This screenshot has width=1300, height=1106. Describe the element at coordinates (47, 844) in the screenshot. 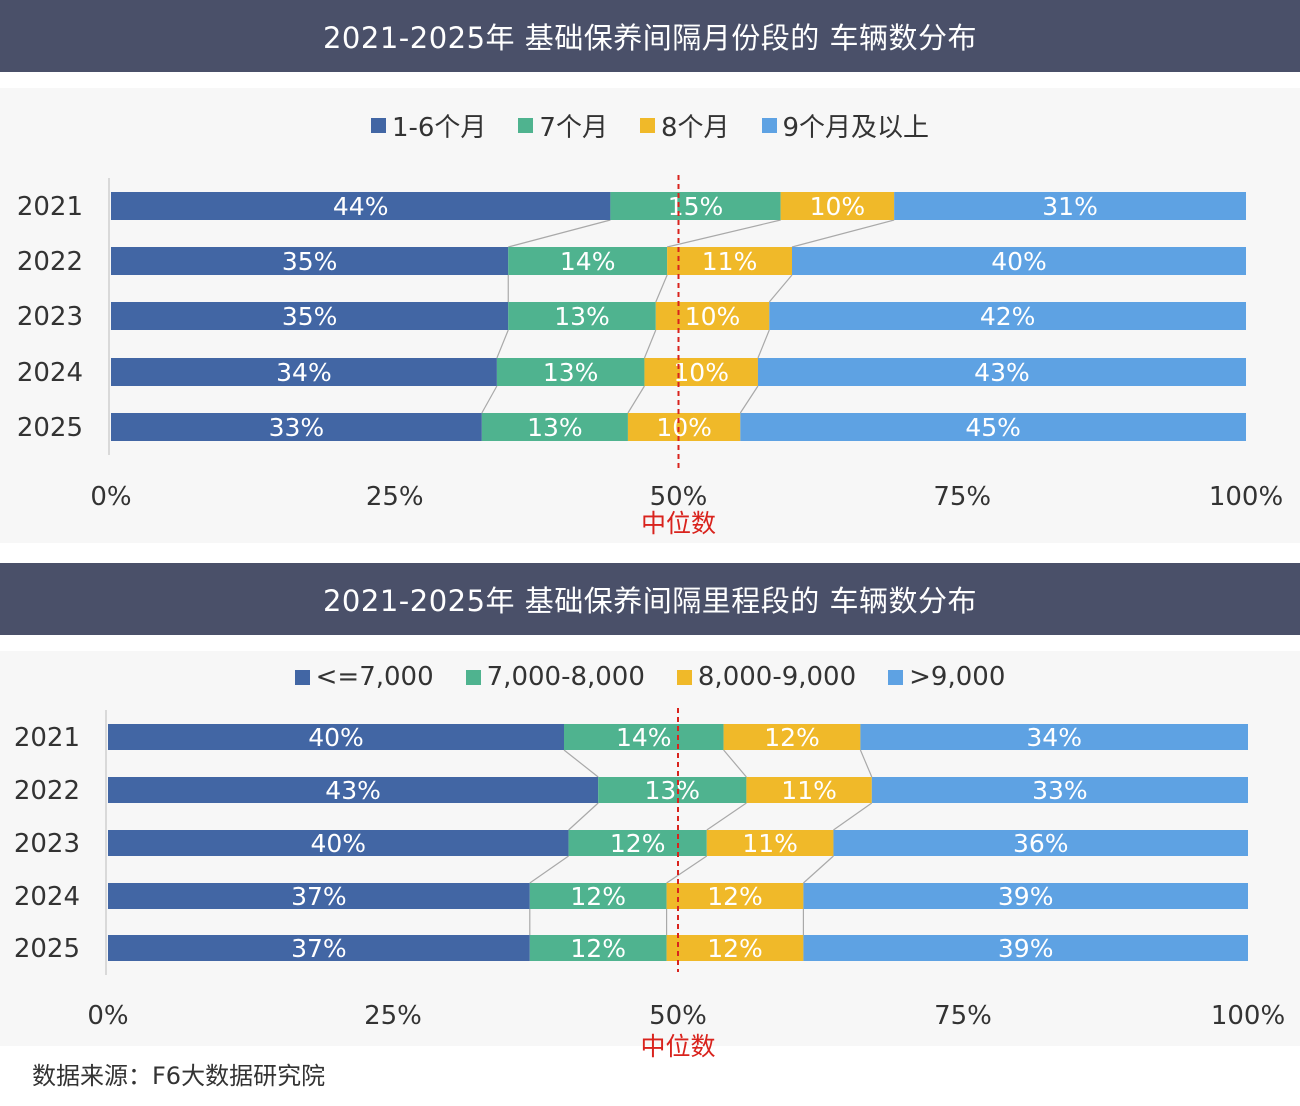

I see `category-label: 2023` at that location.